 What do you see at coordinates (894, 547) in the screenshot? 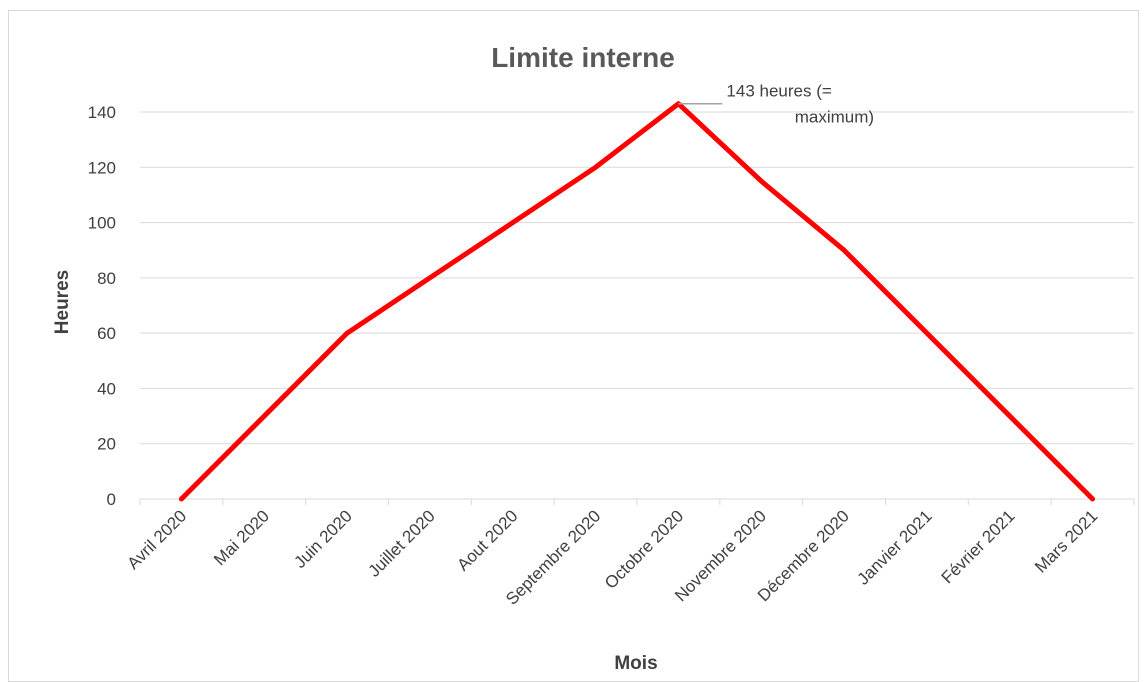
I see `x-tick-label: Janvier 2021` at bounding box center [894, 547].